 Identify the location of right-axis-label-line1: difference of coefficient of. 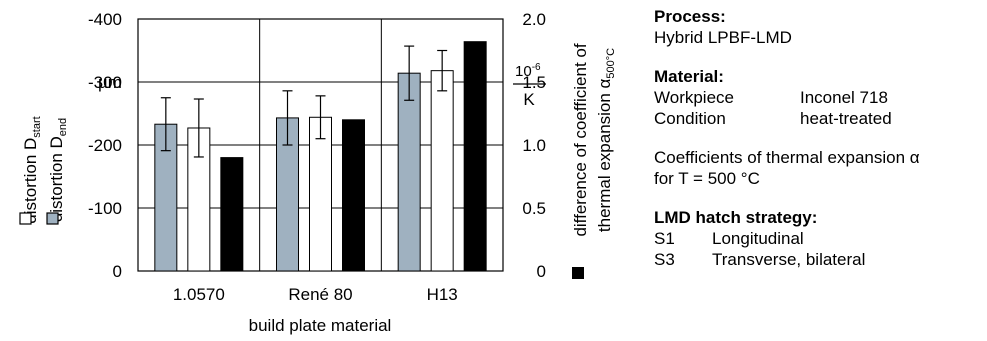
(580, 139).